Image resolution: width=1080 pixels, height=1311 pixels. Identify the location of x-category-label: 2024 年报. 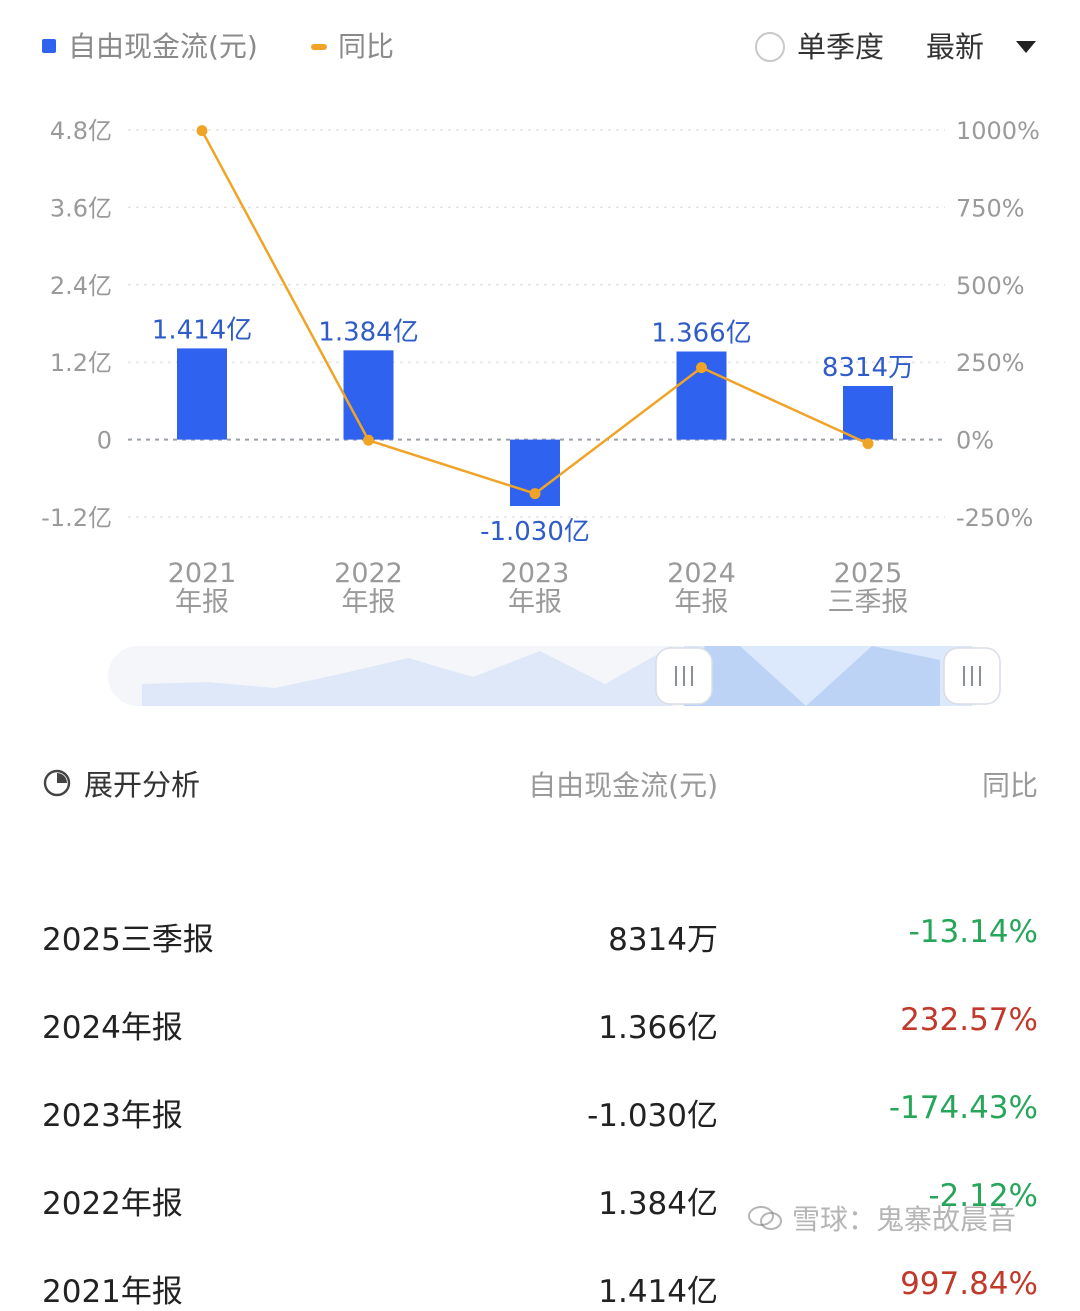
(701, 588).